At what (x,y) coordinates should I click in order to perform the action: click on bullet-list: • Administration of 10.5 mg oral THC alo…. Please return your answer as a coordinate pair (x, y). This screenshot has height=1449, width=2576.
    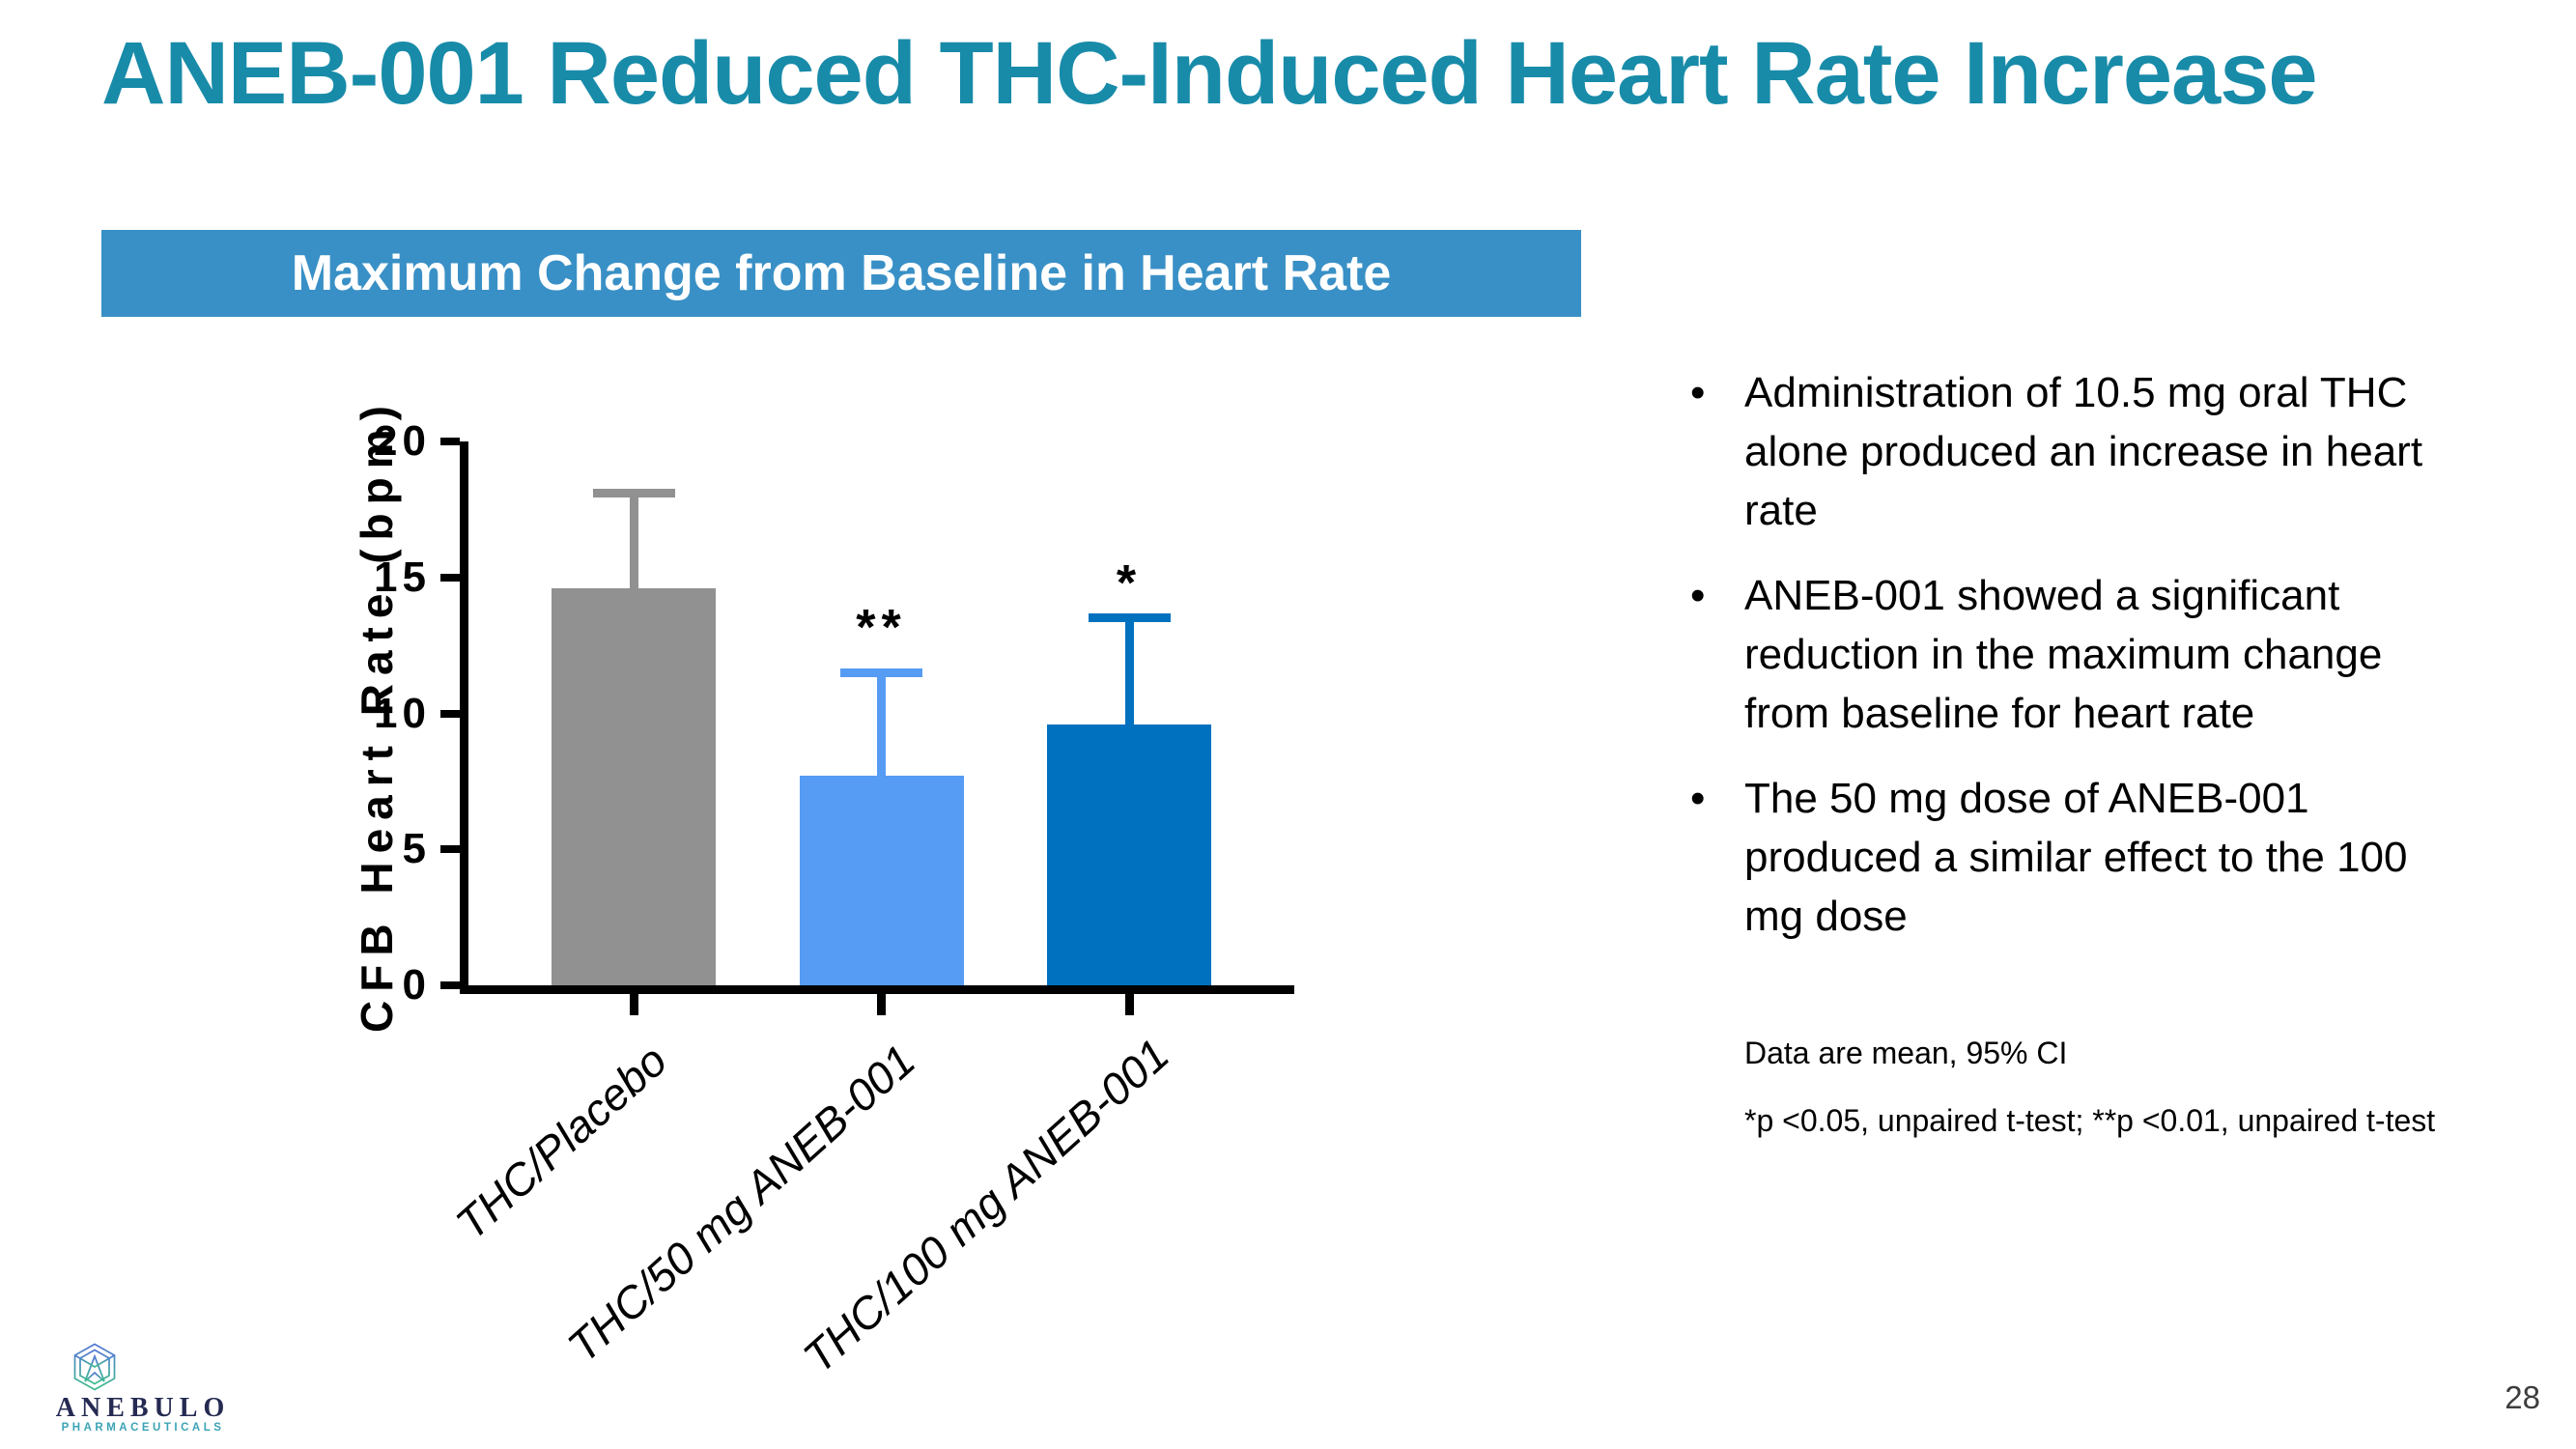
    Looking at the image, I should click on (2081, 667).